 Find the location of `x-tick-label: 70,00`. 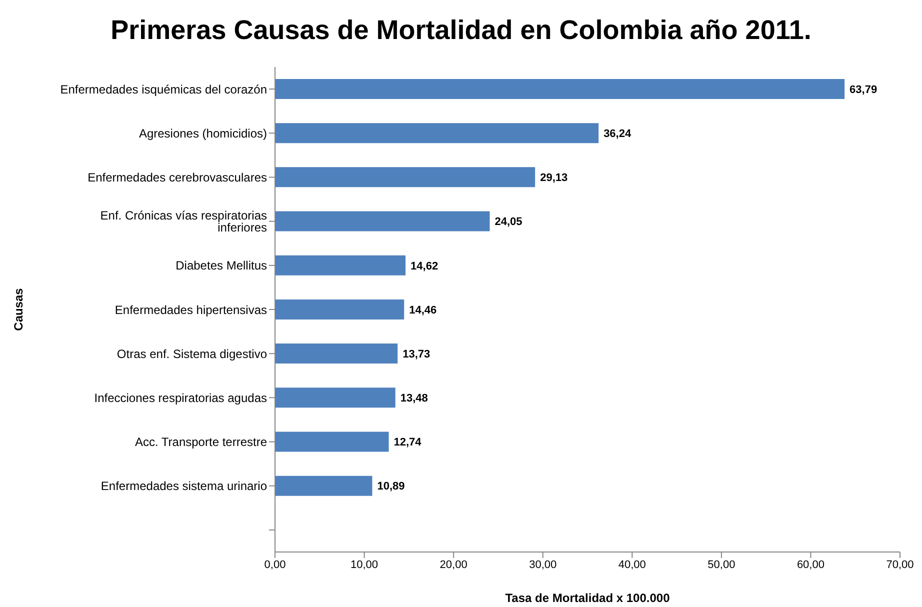

x-tick-label: 70,00 is located at coordinates (900, 564).